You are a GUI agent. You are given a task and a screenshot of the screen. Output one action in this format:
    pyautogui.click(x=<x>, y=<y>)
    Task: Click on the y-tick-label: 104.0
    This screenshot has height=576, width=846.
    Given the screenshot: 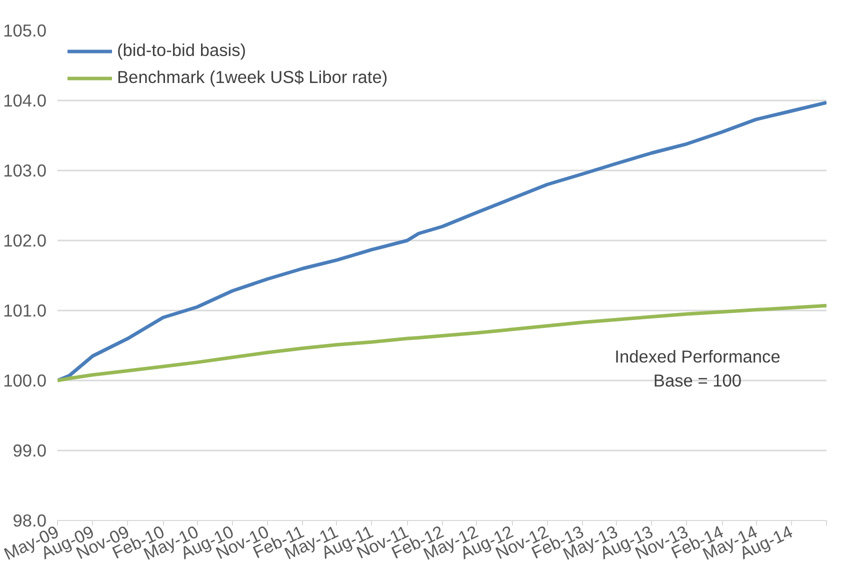 What is the action you would take?
    pyautogui.click(x=25, y=100)
    